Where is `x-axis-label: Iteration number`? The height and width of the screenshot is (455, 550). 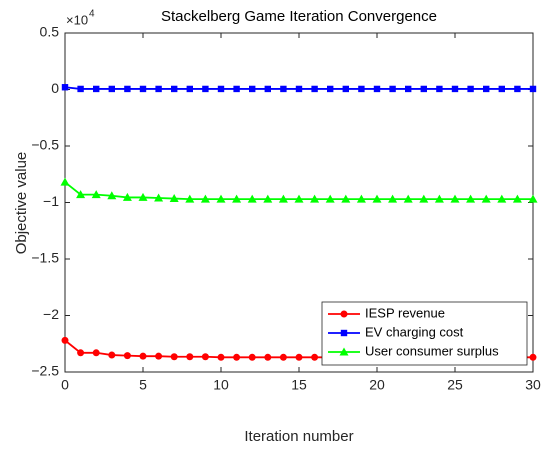 x-axis-label: Iteration number is located at coordinates (298, 436).